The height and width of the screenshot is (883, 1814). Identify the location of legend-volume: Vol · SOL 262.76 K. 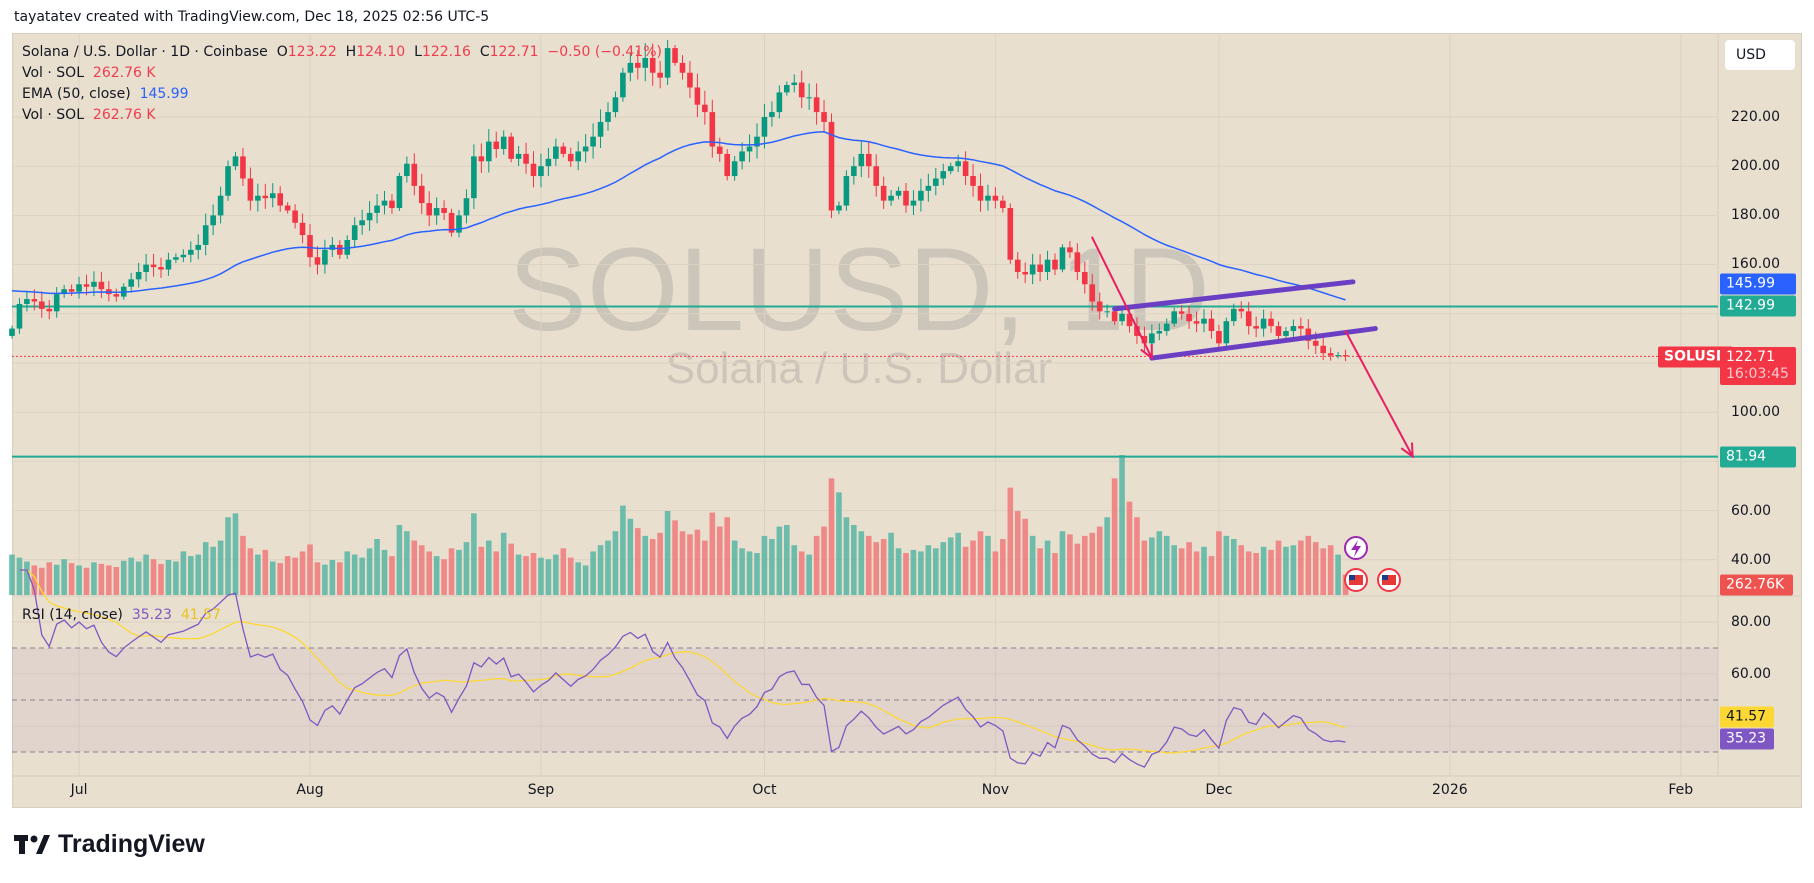
(89, 73).